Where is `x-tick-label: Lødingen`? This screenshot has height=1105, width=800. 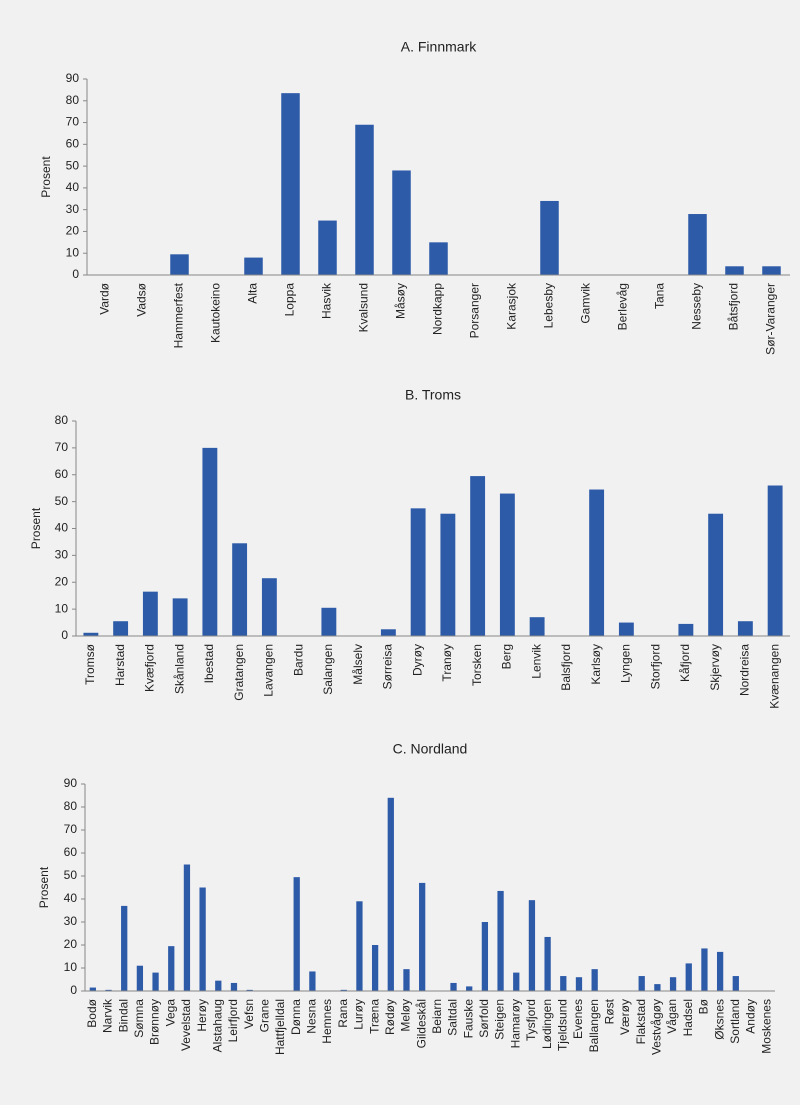
x-tick-label: Lødingen is located at coordinates (547, 1024).